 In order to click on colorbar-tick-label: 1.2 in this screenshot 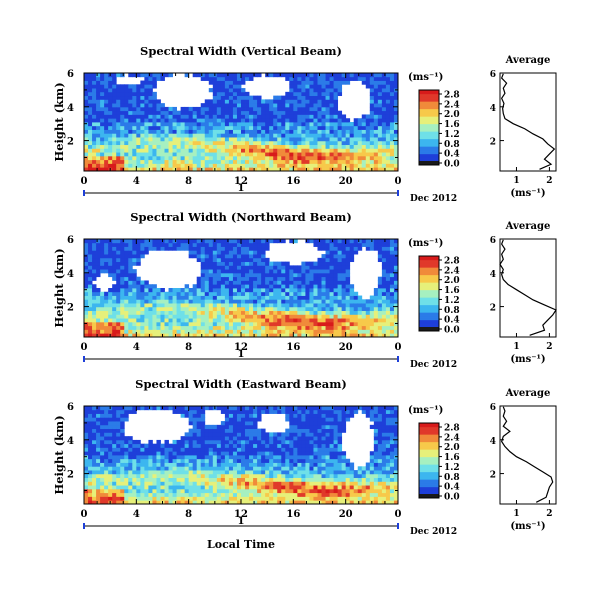, I will do `click(452, 135)`.